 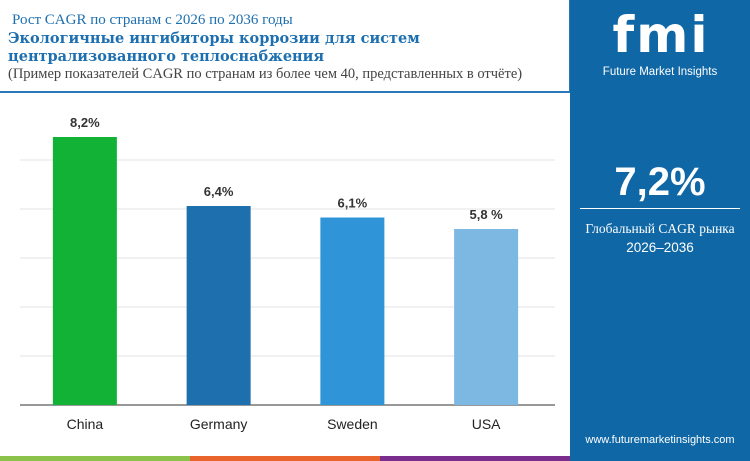 I want to click on global-cagr-value: 7,2%, so click(x=660, y=182).